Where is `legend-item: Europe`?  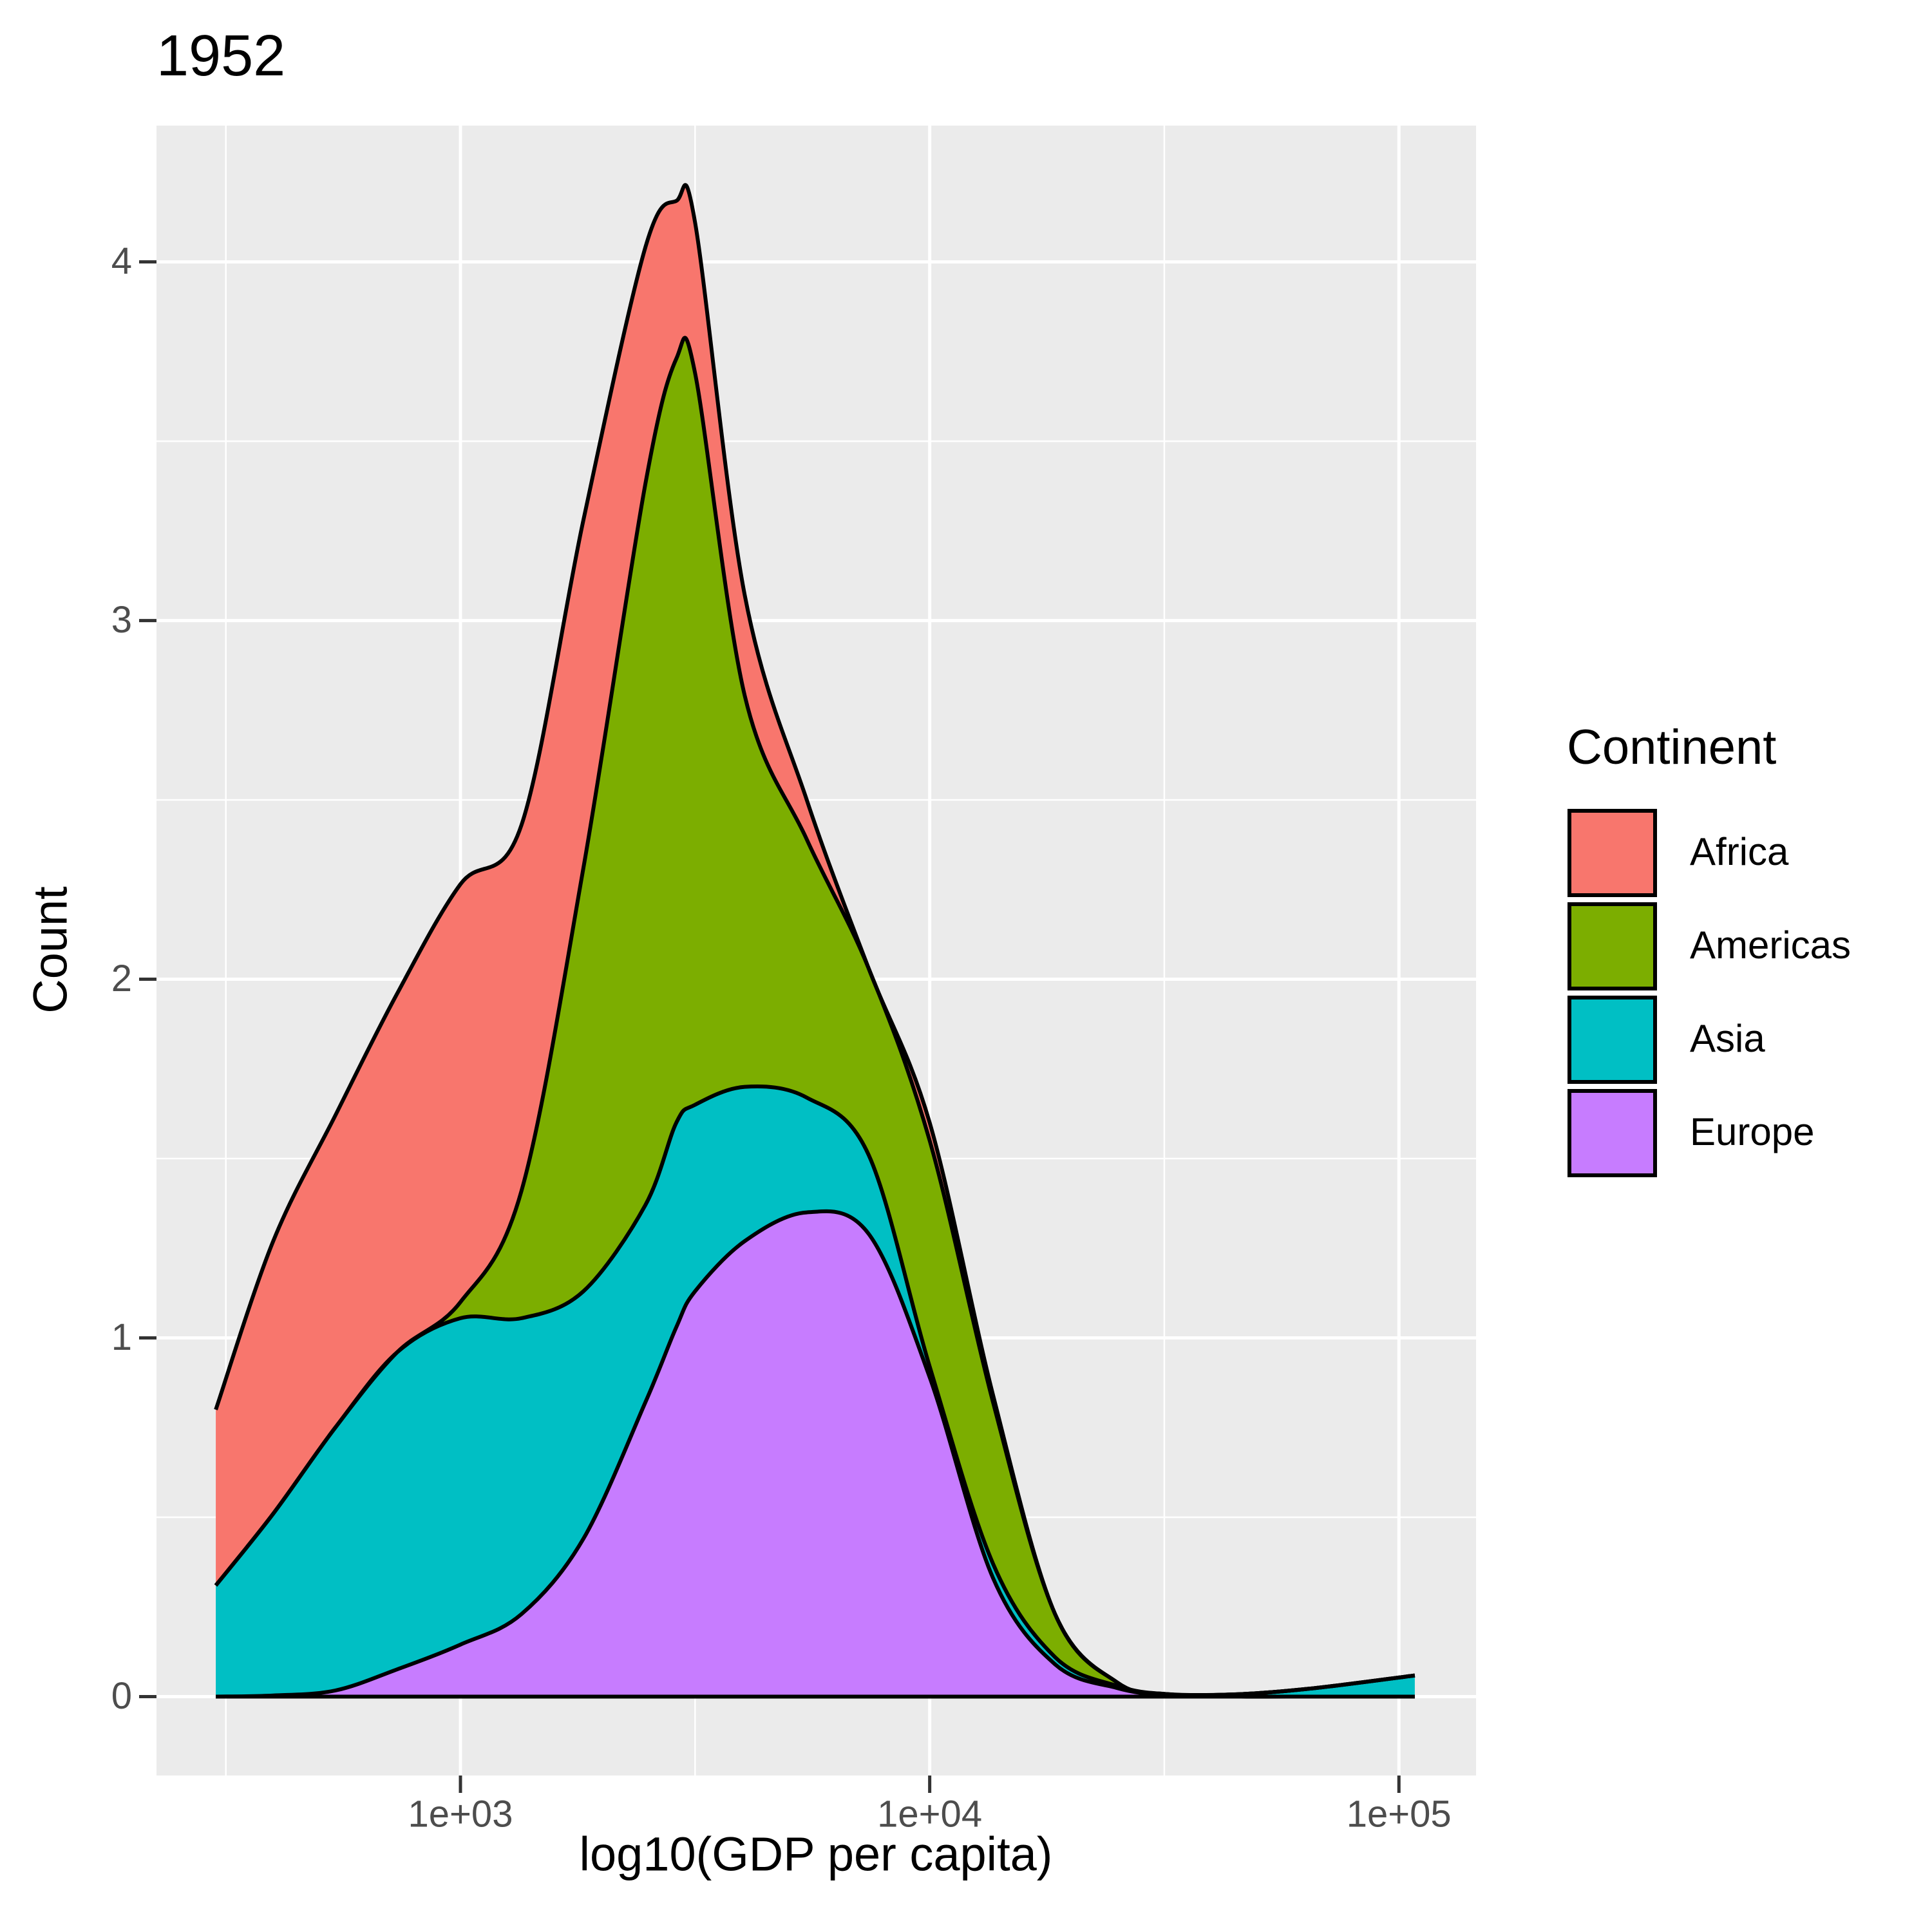 legend-item: Europe is located at coordinates (1690, 1133).